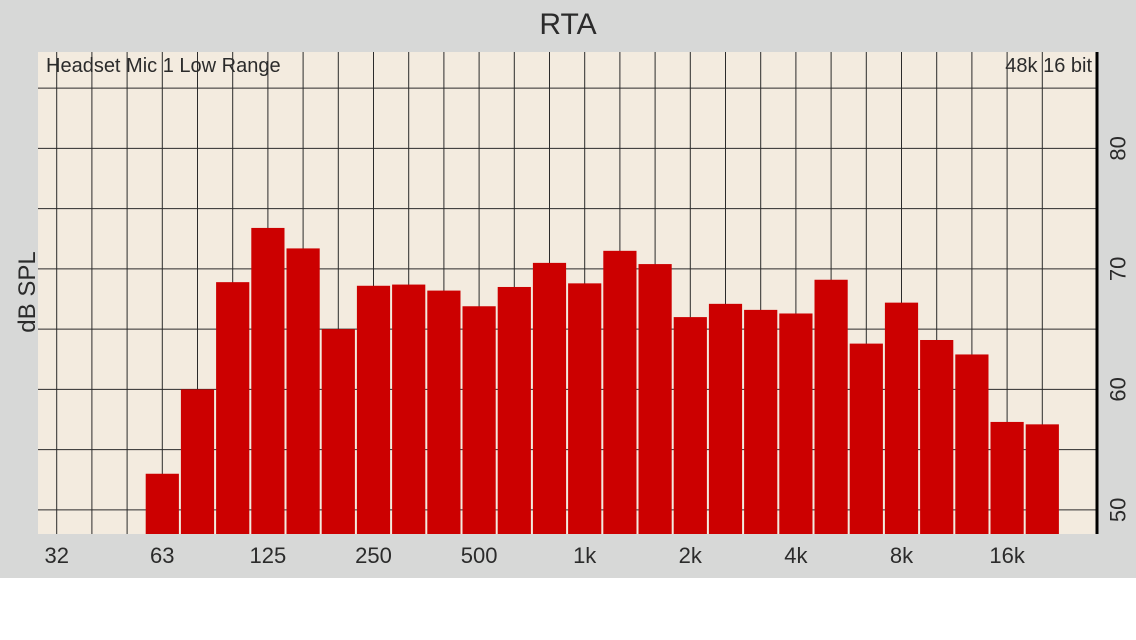 This screenshot has height=640, width=1136. What do you see at coordinates (373, 555) in the screenshot?
I see `x-tick-label: 250` at bounding box center [373, 555].